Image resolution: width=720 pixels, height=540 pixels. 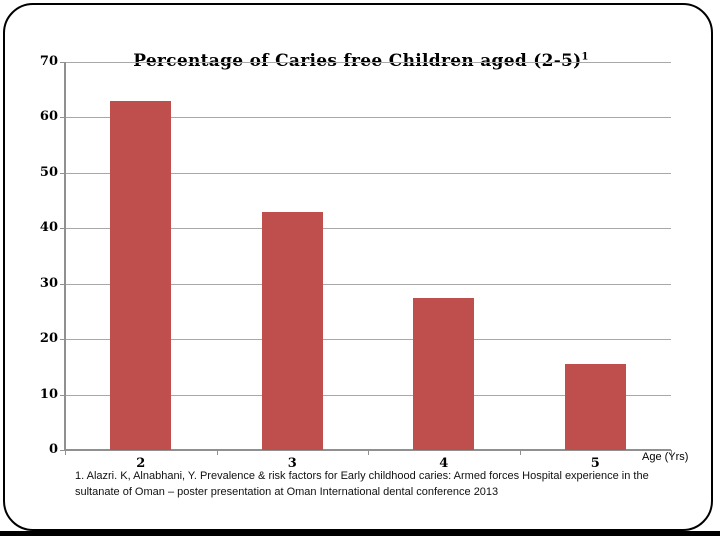 I want to click on y-axis-label-40: 40, so click(x=48, y=228).